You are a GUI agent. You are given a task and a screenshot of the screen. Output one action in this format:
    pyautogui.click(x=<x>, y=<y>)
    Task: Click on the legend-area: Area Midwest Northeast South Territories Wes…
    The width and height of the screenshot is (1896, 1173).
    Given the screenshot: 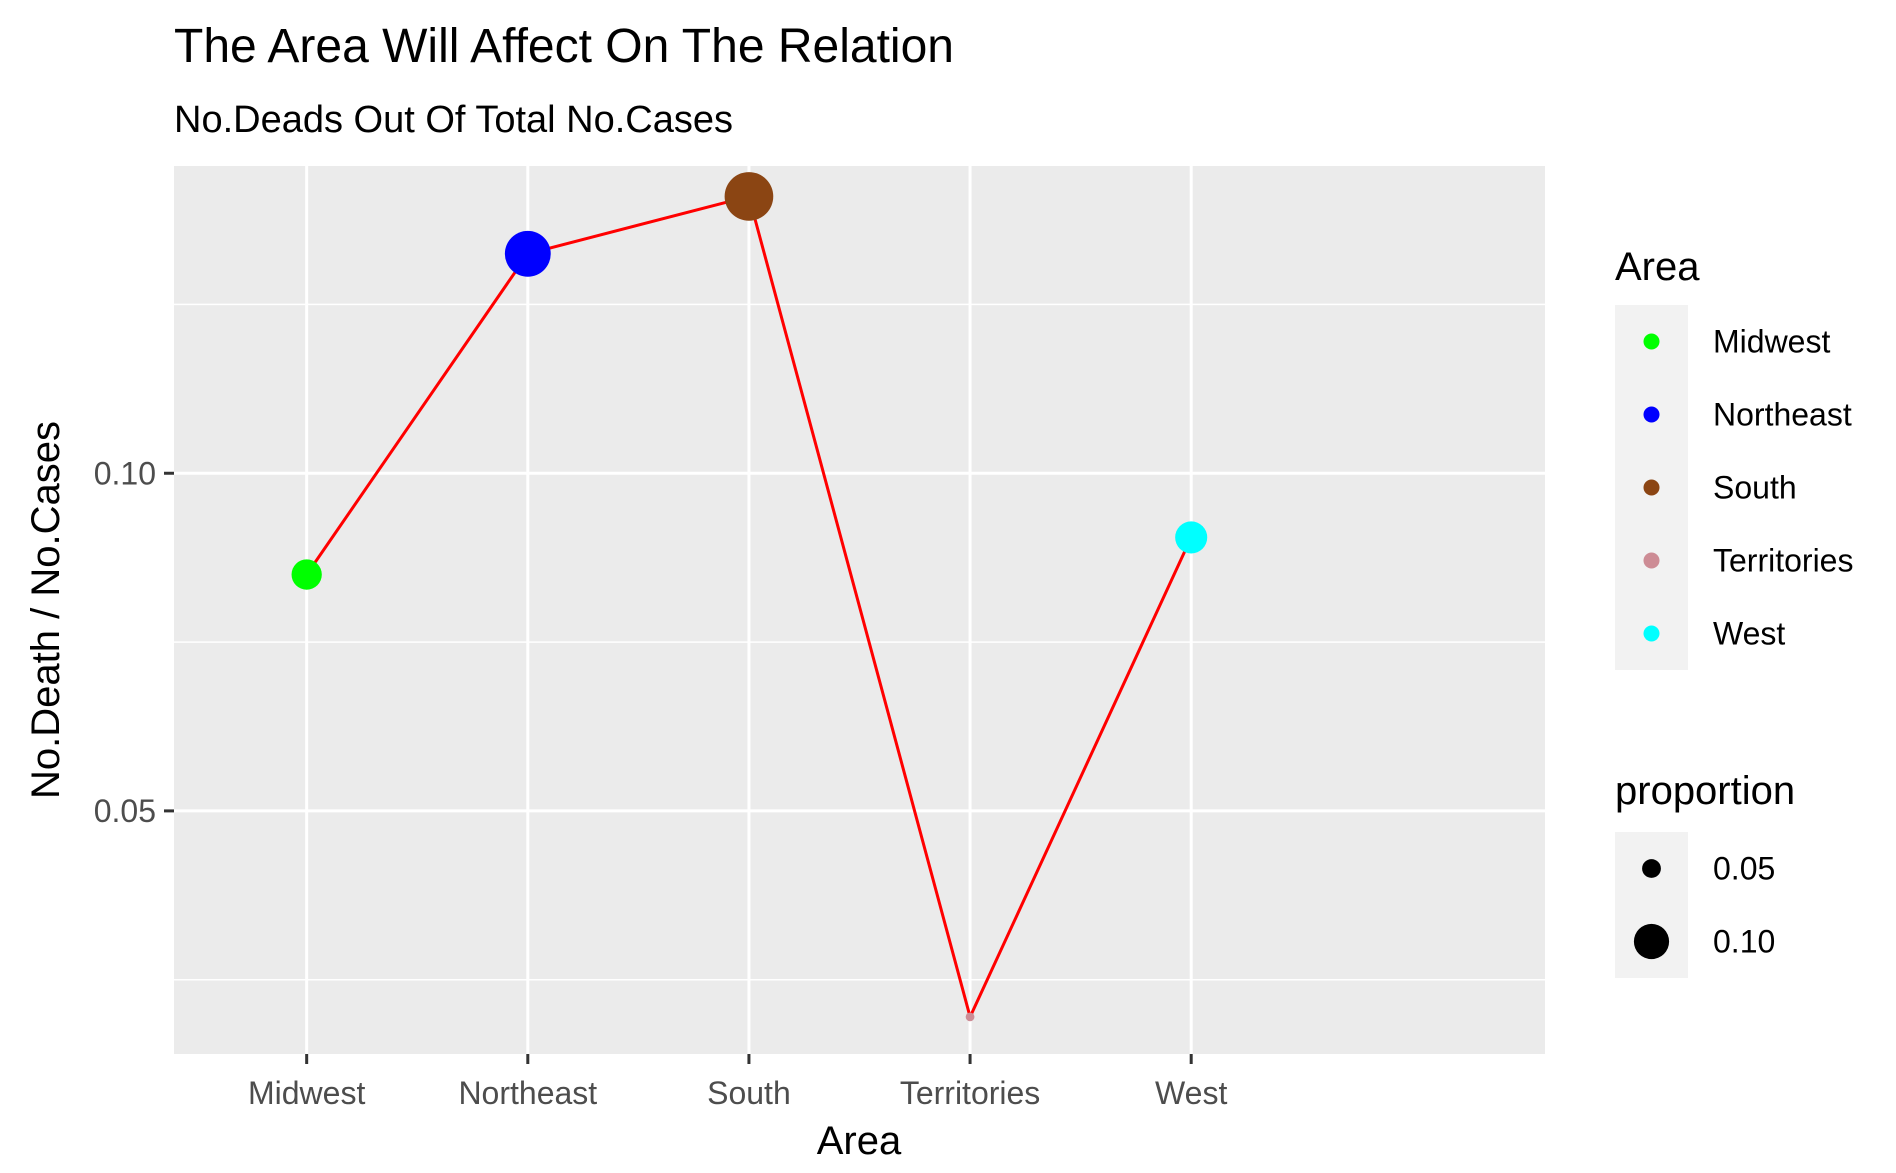 What is the action you would take?
    pyautogui.click(x=1734, y=457)
    